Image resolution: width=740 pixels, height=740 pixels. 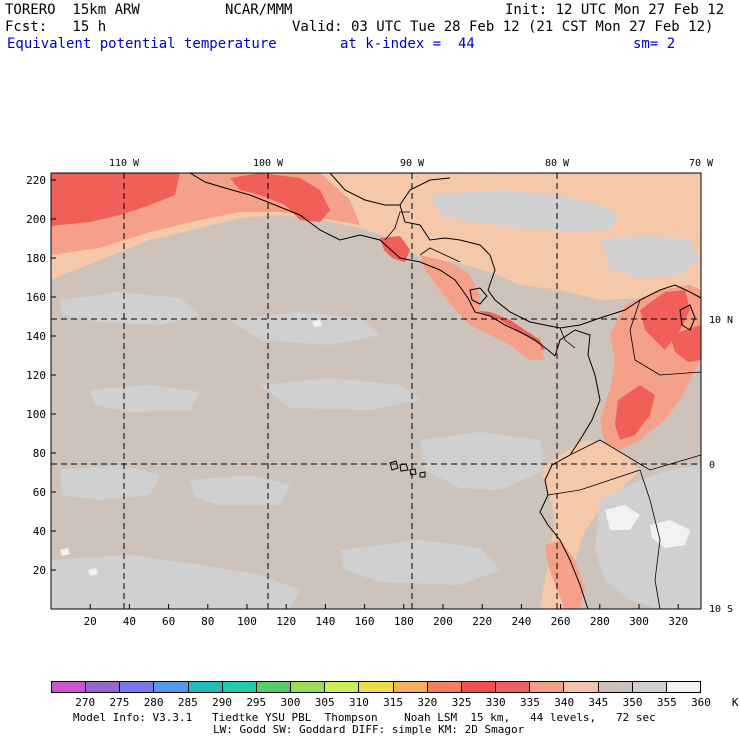 What do you see at coordinates (119, 702) in the screenshot?
I see `legend-label: 275` at bounding box center [119, 702].